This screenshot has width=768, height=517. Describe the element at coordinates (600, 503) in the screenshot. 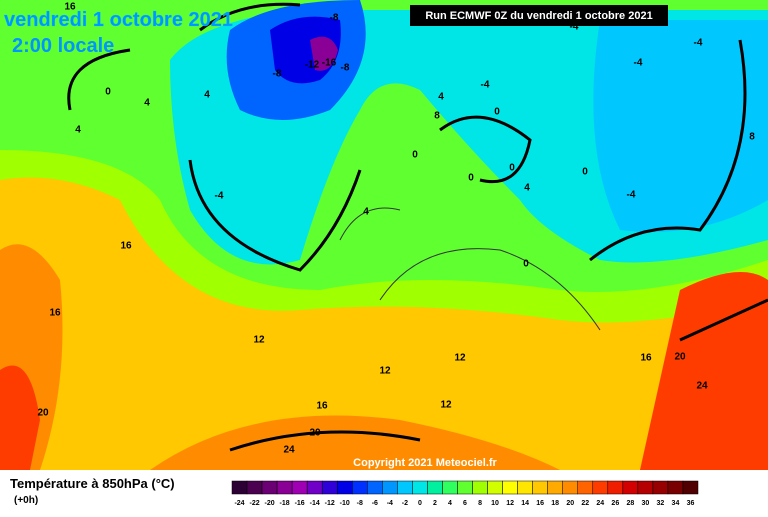

I see `colorbar-tick-label: 24` at that location.